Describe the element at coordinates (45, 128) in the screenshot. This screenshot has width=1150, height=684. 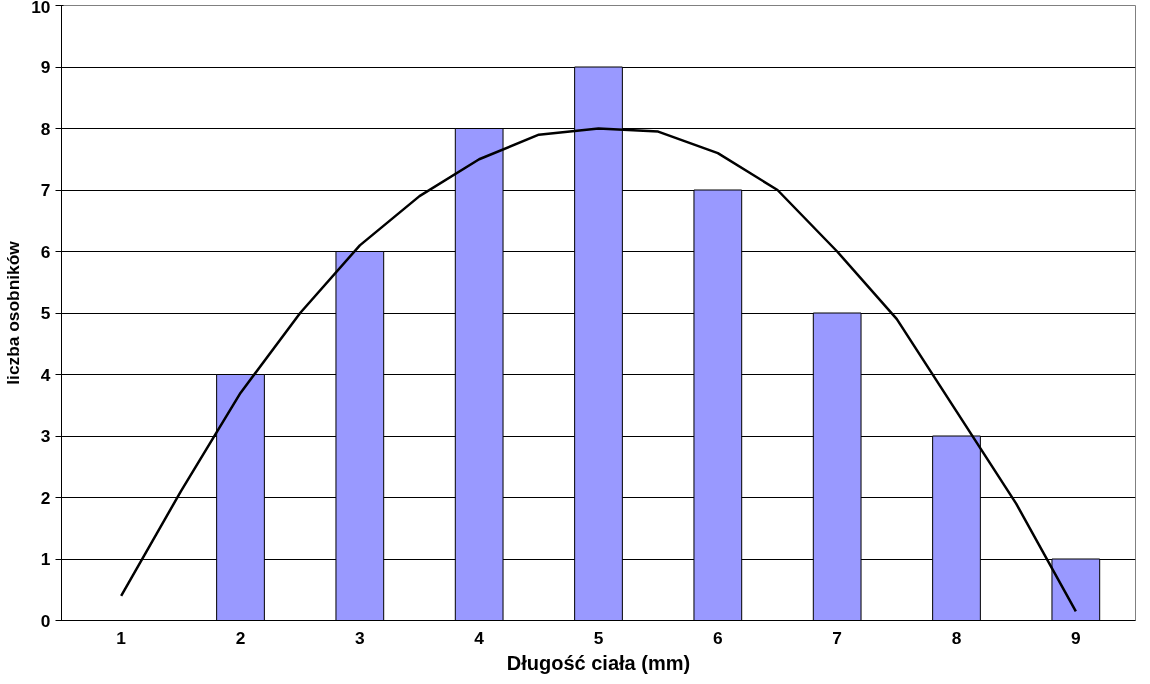
I see `y-tick-label: 8` at that location.